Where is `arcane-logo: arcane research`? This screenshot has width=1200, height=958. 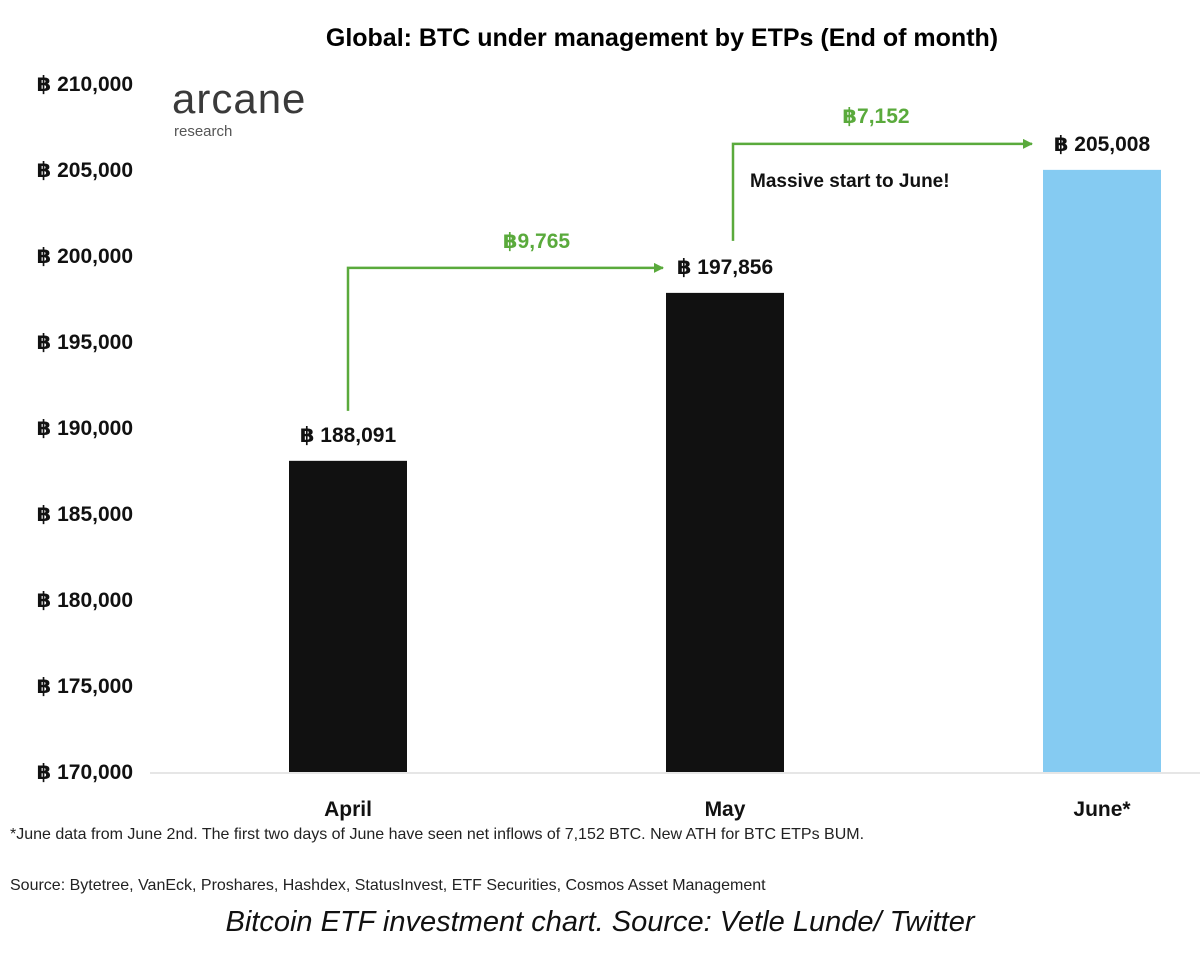
arcane-logo: arcane research is located at coordinates (239, 107).